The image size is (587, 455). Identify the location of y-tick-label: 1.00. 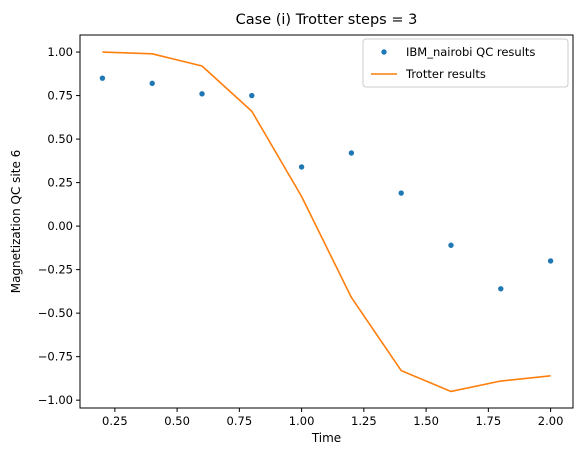
(60, 52).